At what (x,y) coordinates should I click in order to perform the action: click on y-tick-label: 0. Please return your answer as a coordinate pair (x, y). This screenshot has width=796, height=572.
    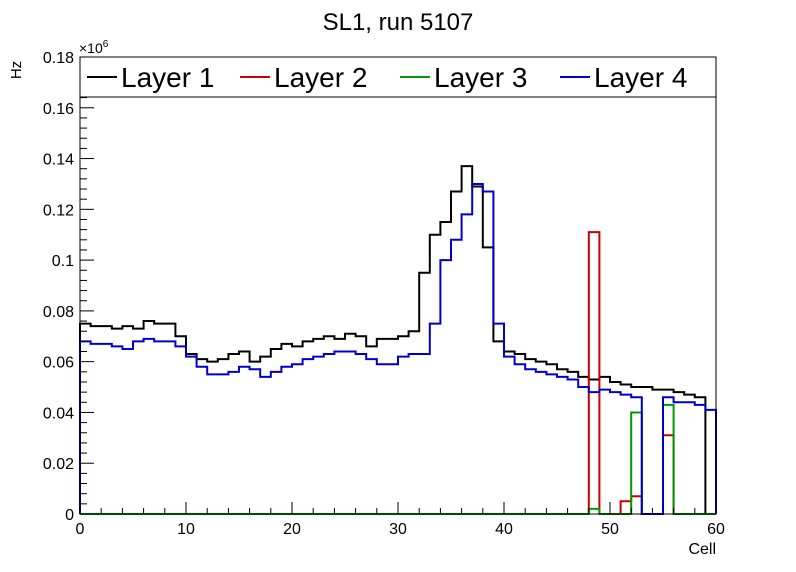
    Looking at the image, I should click on (69, 515).